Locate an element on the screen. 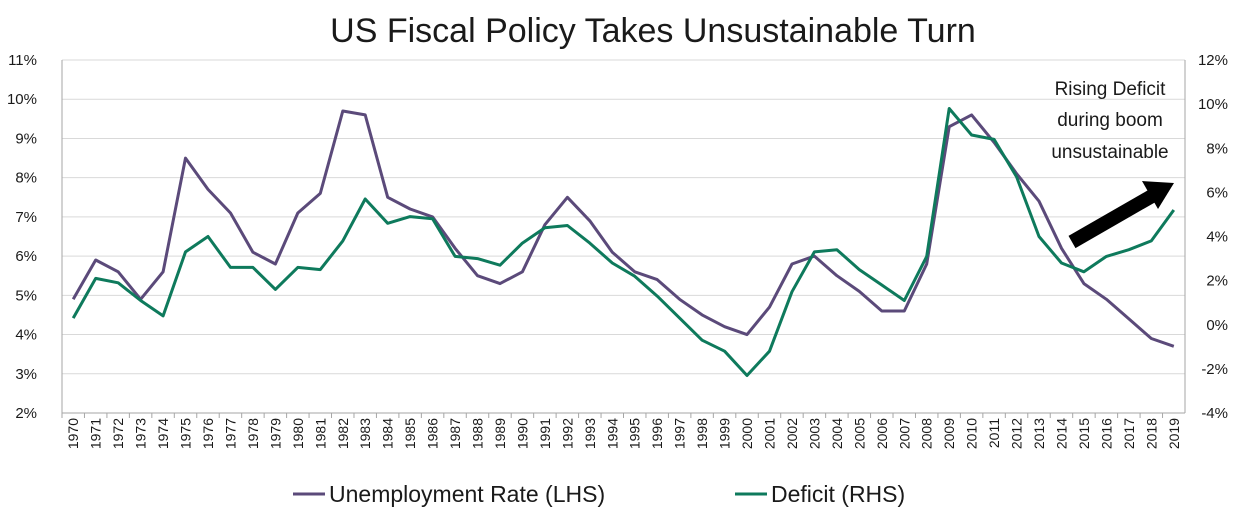 Image resolution: width=1243 pixels, height=519 pixels. x-tick-label: 2009 is located at coordinates (949, 433).